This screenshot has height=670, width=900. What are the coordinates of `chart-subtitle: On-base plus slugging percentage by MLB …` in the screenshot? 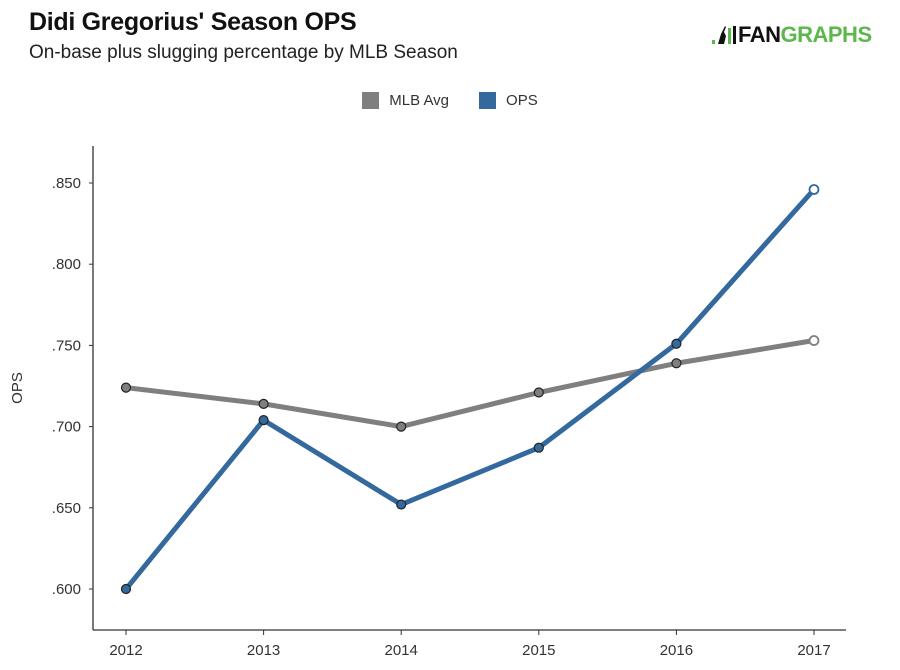 It's located at (243, 52).